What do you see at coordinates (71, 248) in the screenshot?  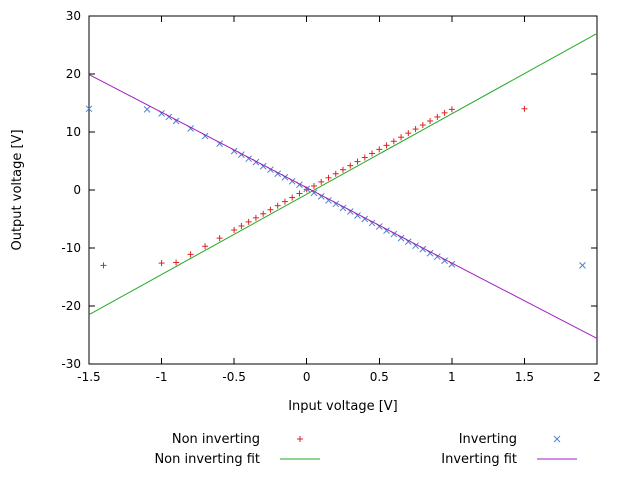 I see `y-tick-label: -10` at bounding box center [71, 248].